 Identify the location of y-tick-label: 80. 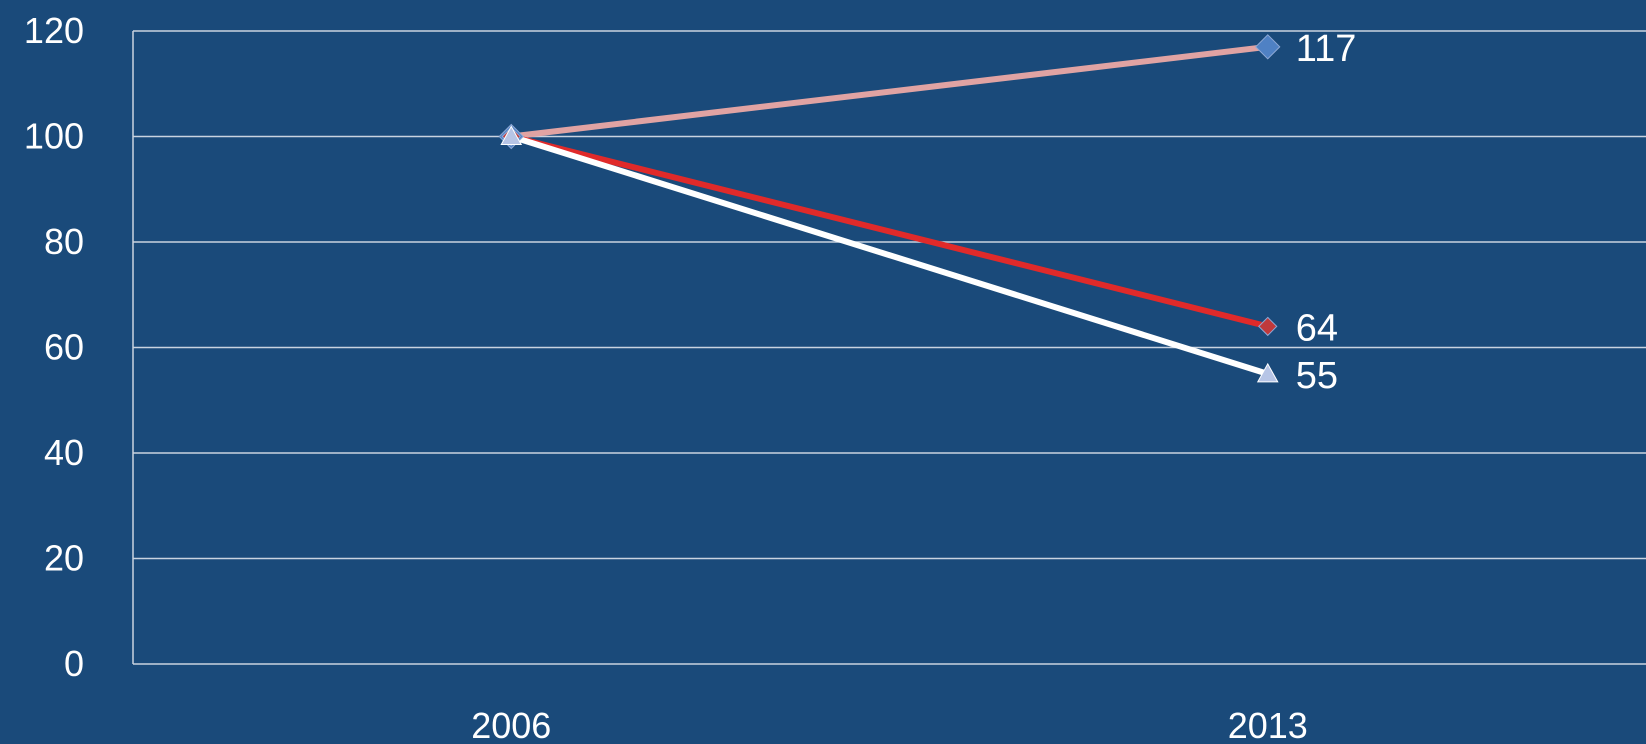
(64, 241).